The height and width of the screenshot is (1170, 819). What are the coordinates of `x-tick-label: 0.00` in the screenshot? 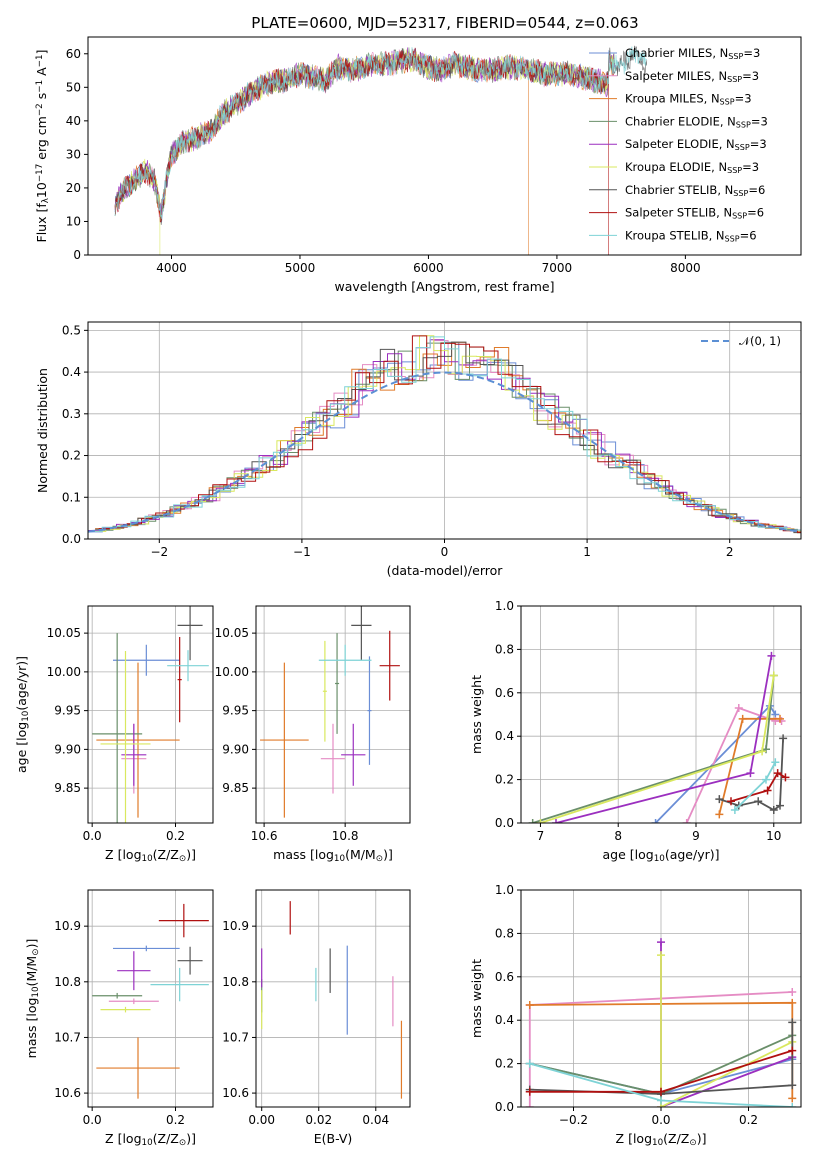 It's located at (261, 1120).